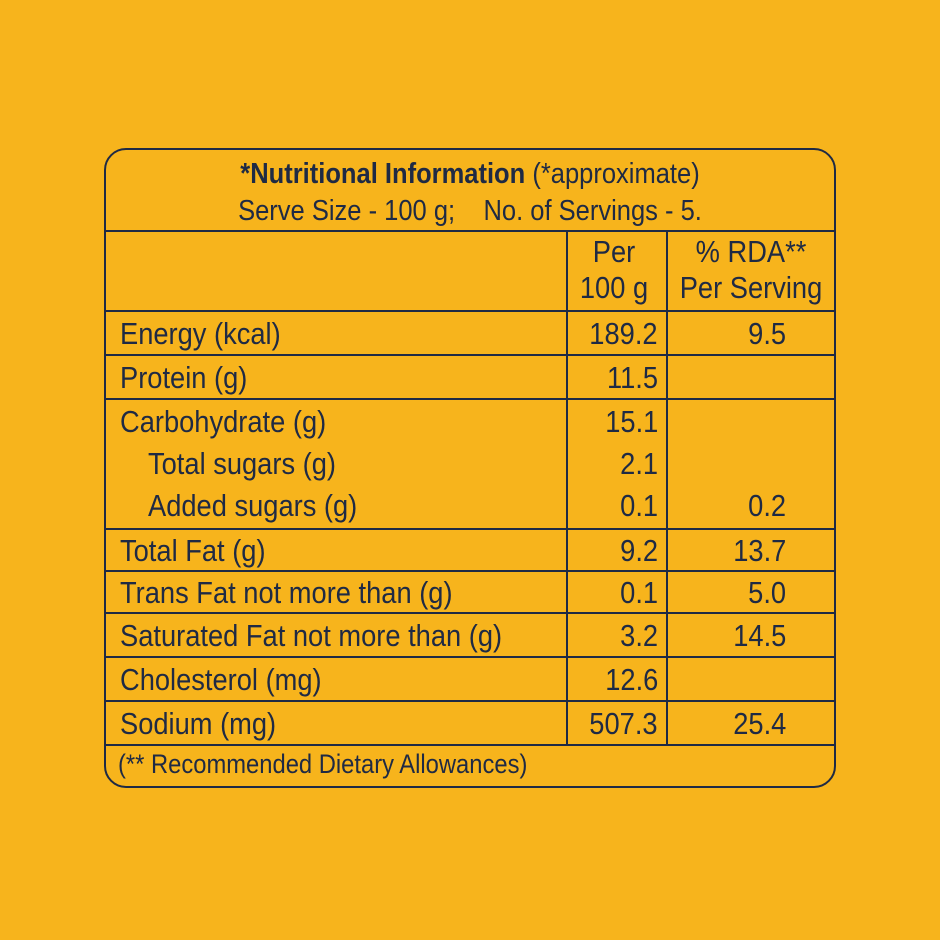 Image resolution: width=940 pixels, height=940 pixels. Describe the element at coordinates (616, 174) in the screenshot. I see `title-note: (*approximate)` at that location.